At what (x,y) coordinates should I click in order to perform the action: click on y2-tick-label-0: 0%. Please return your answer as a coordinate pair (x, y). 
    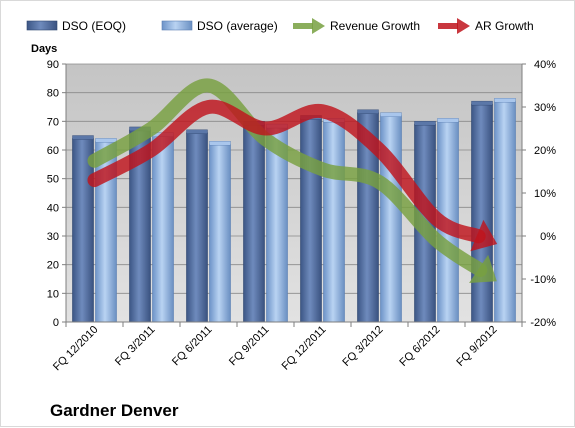
    Looking at the image, I should click on (548, 237).